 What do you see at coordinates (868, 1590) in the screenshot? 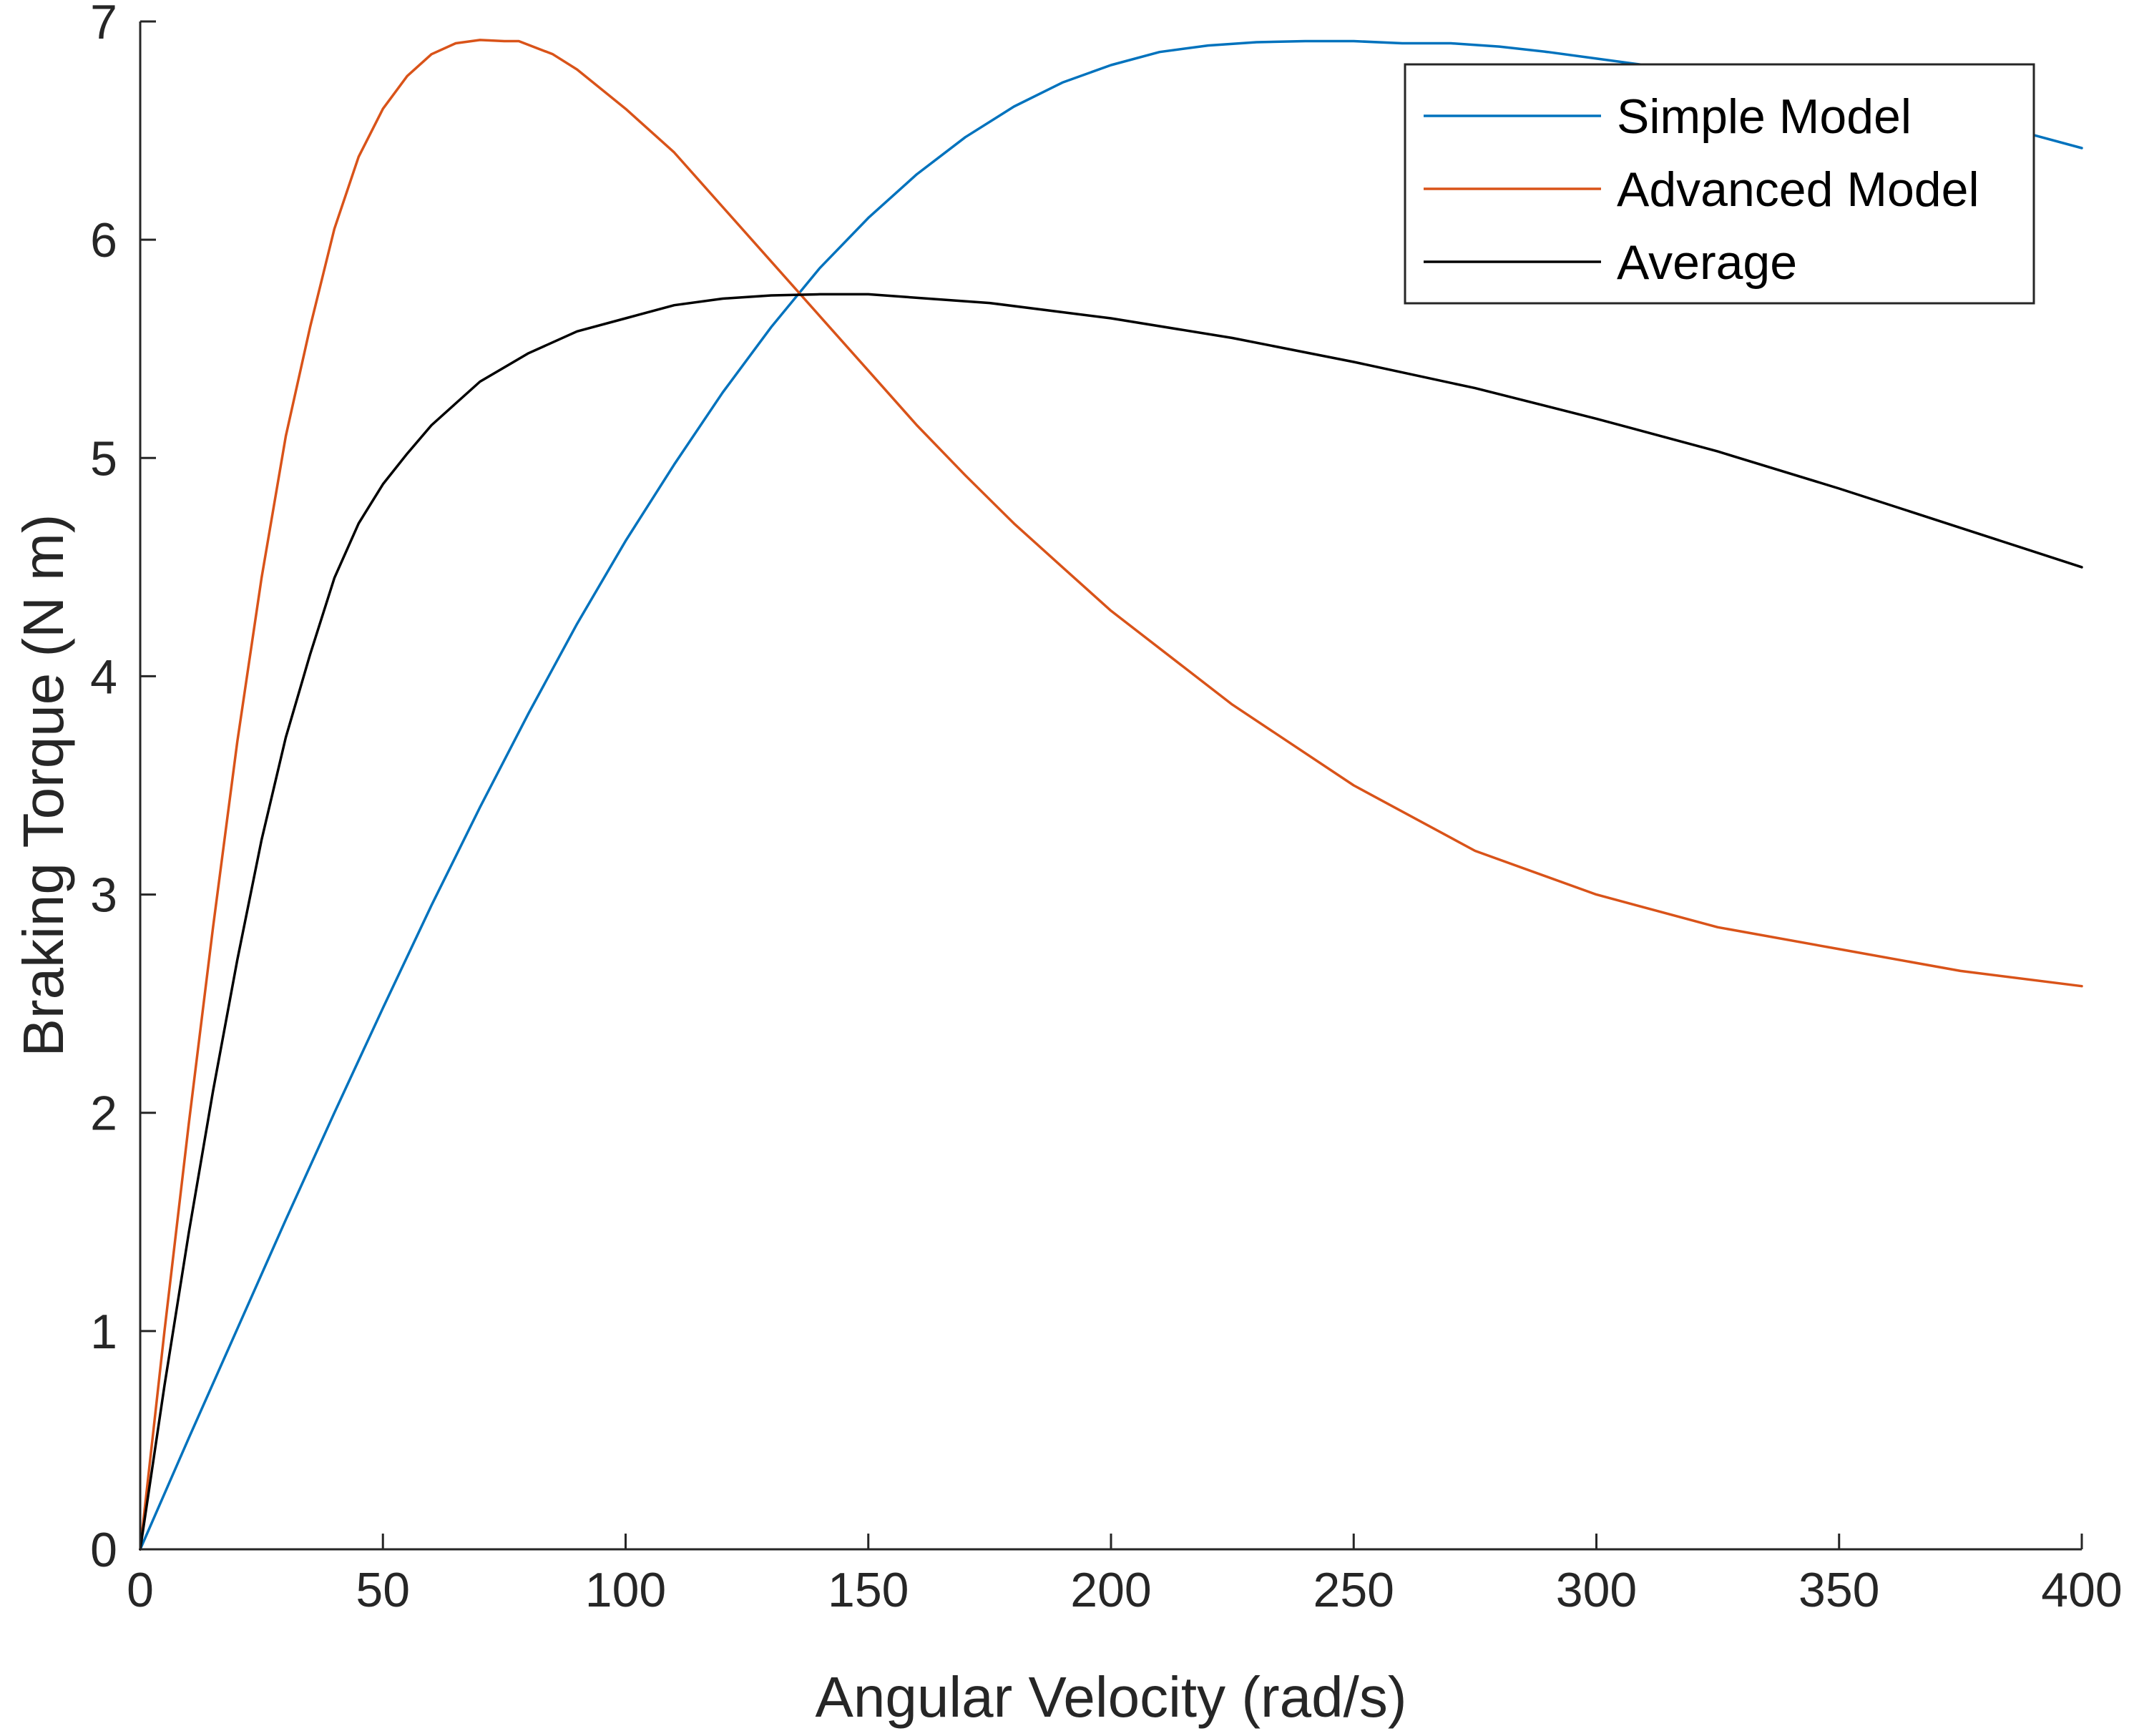
I see `x-tick-label: 150` at bounding box center [868, 1590].